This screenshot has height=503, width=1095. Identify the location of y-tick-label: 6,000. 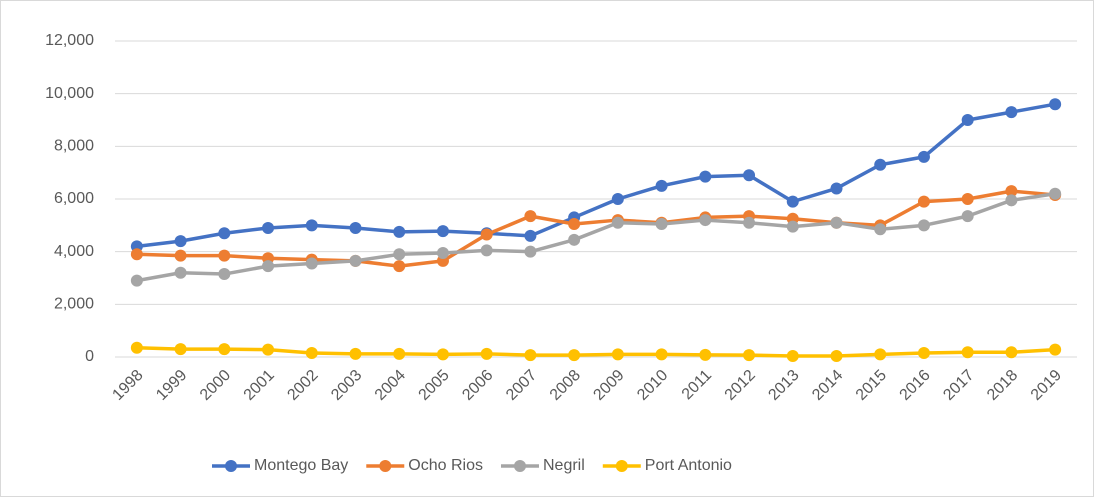
(74, 198).